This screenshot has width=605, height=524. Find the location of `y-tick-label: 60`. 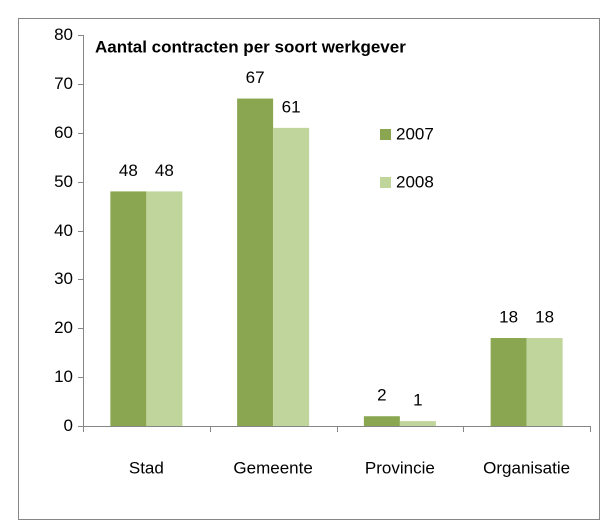

y-tick-label: 60 is located at coordinates (63, 132).